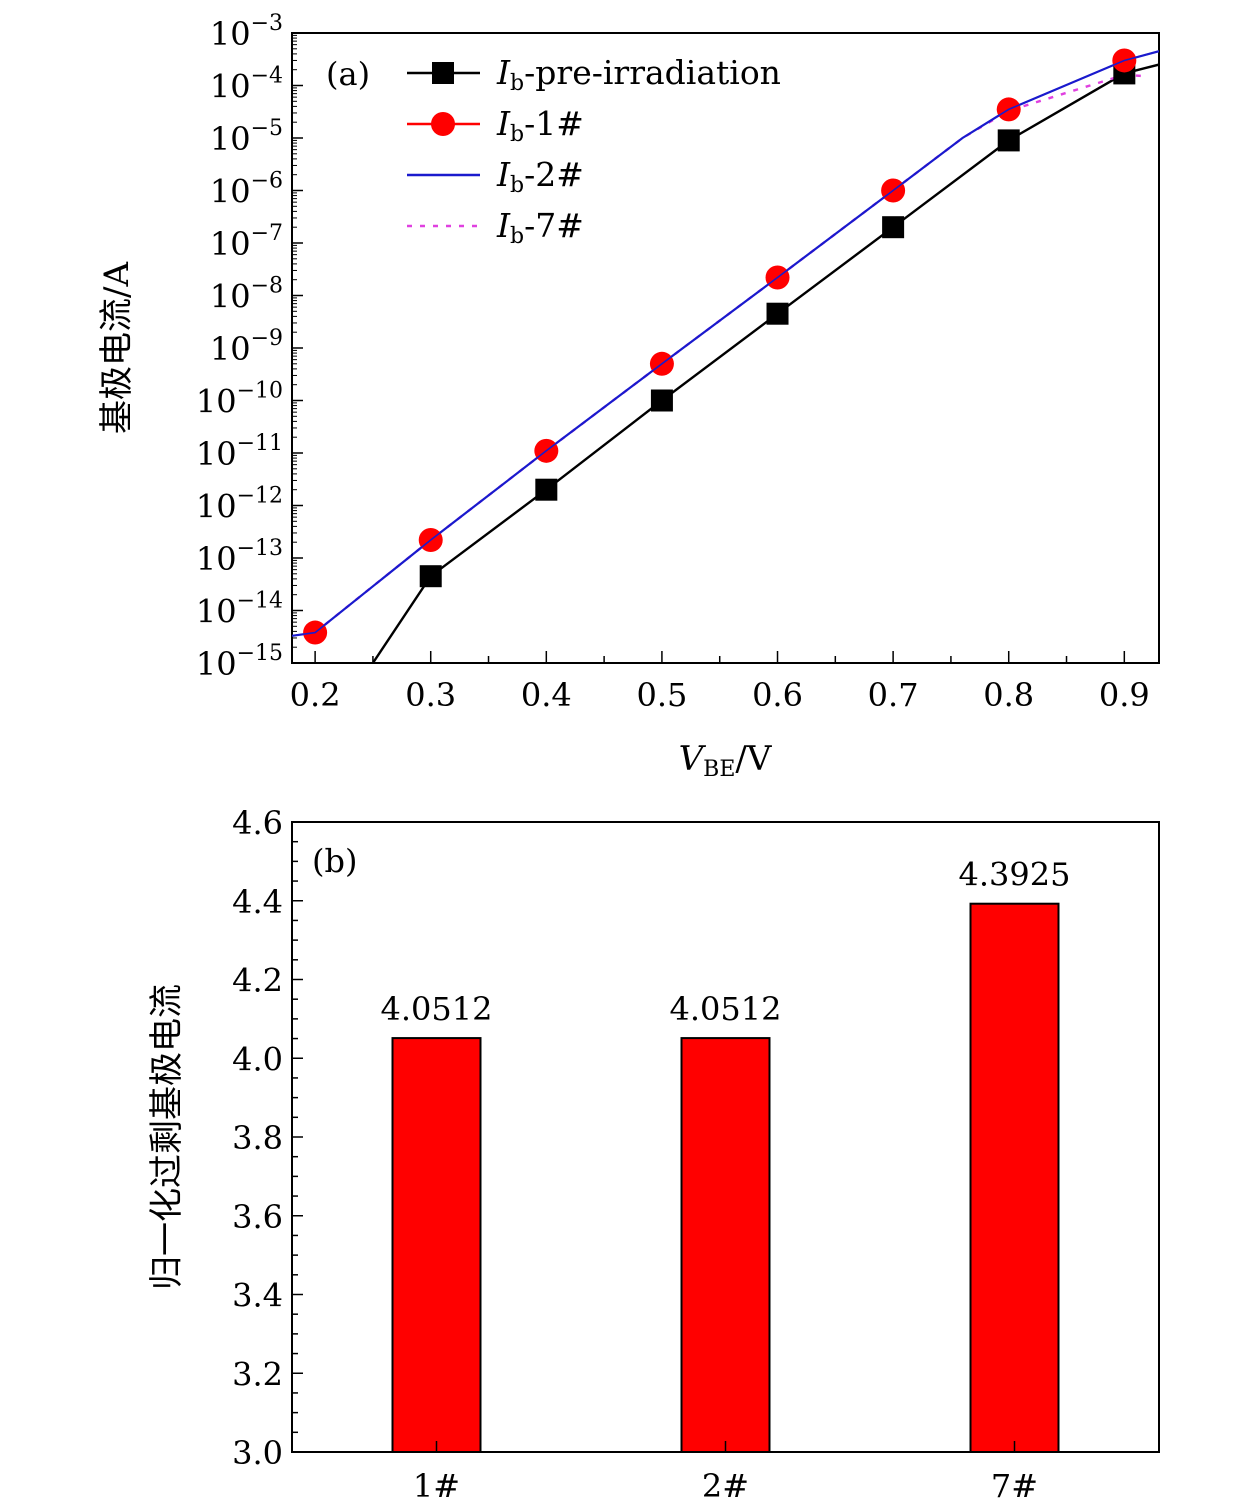  What do you see at coordinates (257, 1453) in the screenshot?
I see `y-tick-label: 3.0` at bounding box center [257, 1453].